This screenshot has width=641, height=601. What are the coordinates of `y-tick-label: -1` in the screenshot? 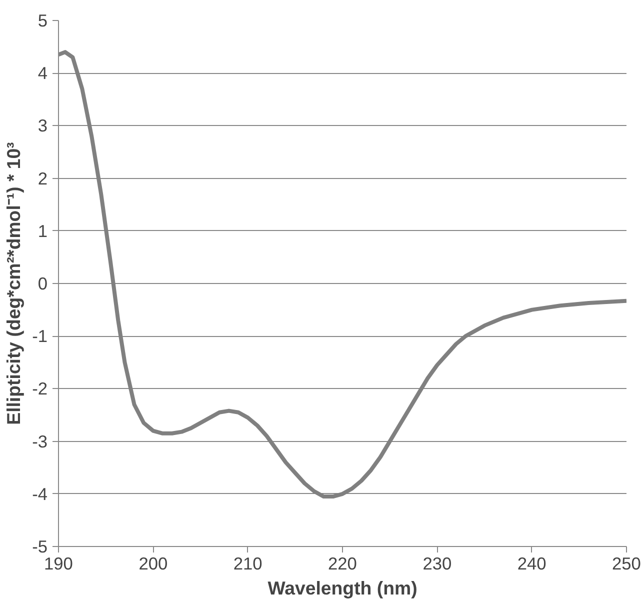 It's located at (40, 336).